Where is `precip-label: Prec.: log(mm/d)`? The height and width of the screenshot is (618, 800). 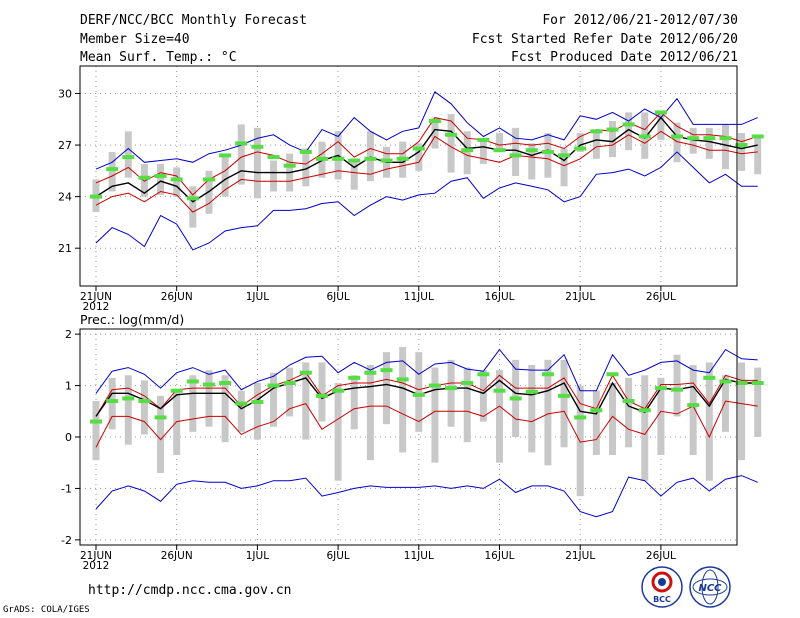
precip-label: Prec.: log(mm/d) is located at coordinates (132, 319).